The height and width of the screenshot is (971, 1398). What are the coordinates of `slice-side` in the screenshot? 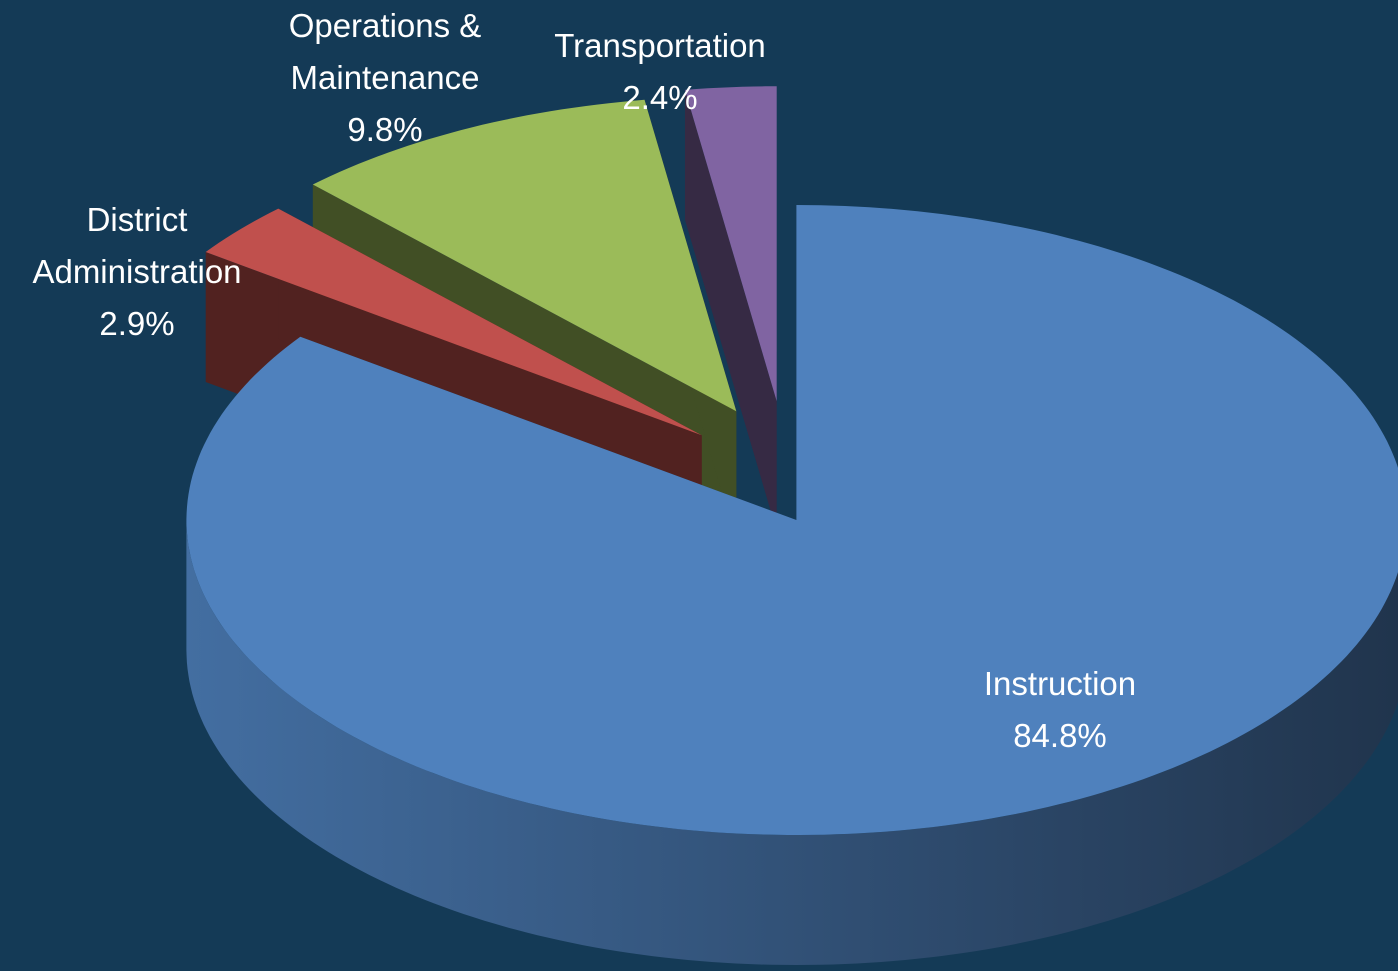 It's located at (731, 310).